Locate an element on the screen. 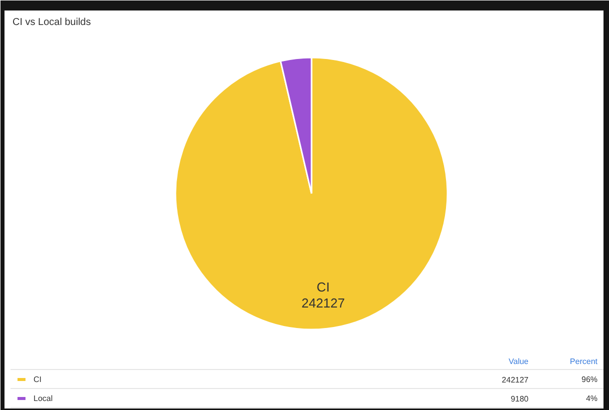  legend-label: CI is located at coordinates (38, 379).